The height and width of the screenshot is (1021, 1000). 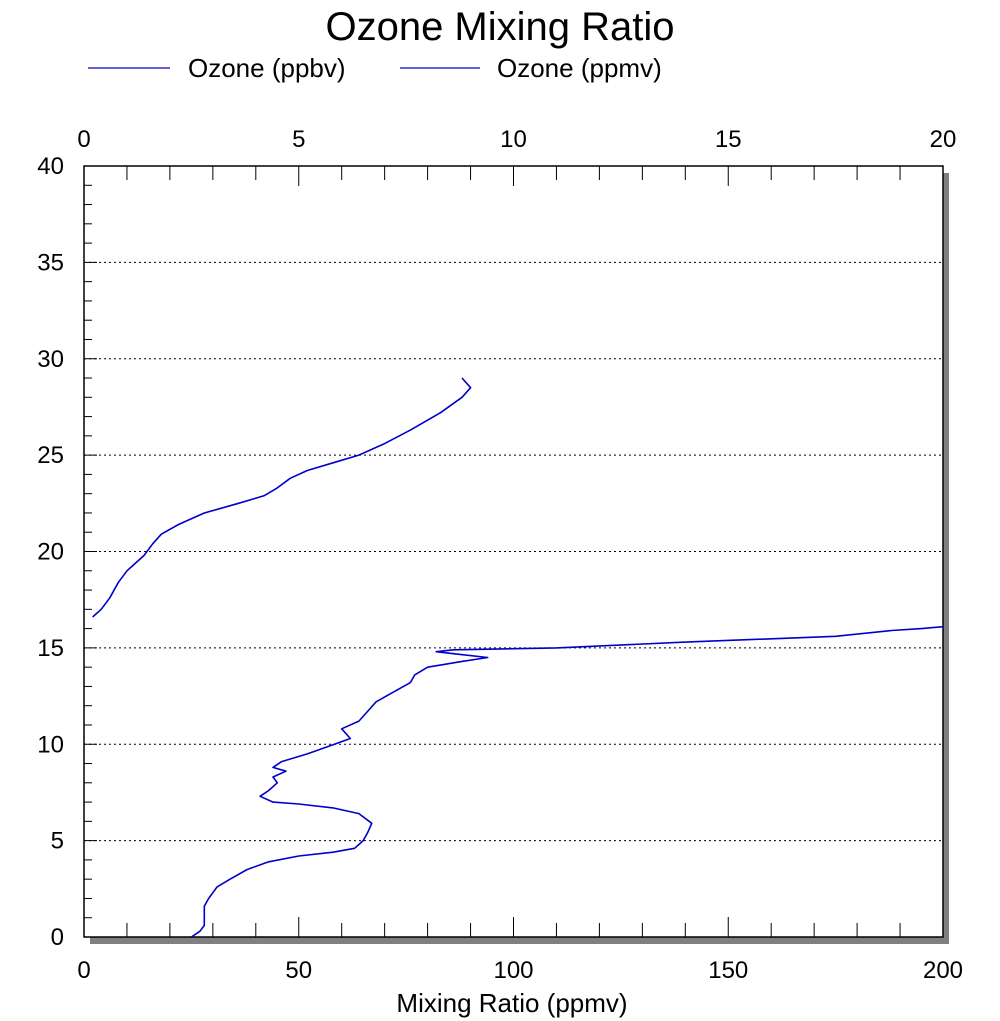 I want to click on y-tick-label: 25, so click(x=50, y=455).